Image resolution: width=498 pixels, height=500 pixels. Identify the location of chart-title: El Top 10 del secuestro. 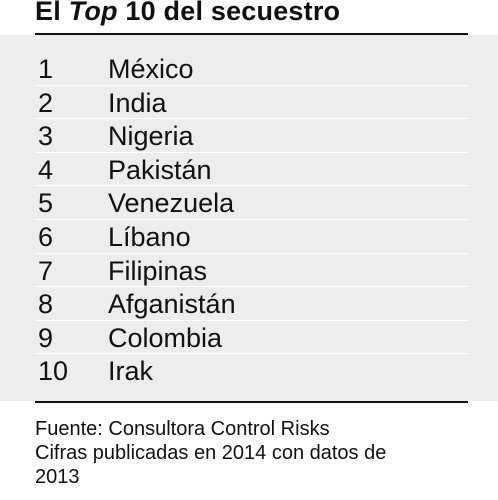
(187, 14).